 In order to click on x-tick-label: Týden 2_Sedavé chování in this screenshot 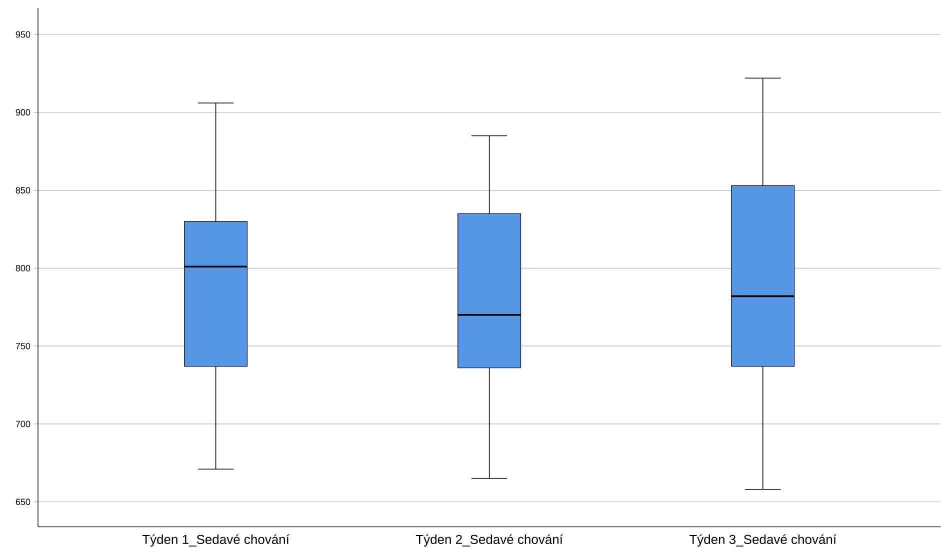, I will do `click(489, 540)`.